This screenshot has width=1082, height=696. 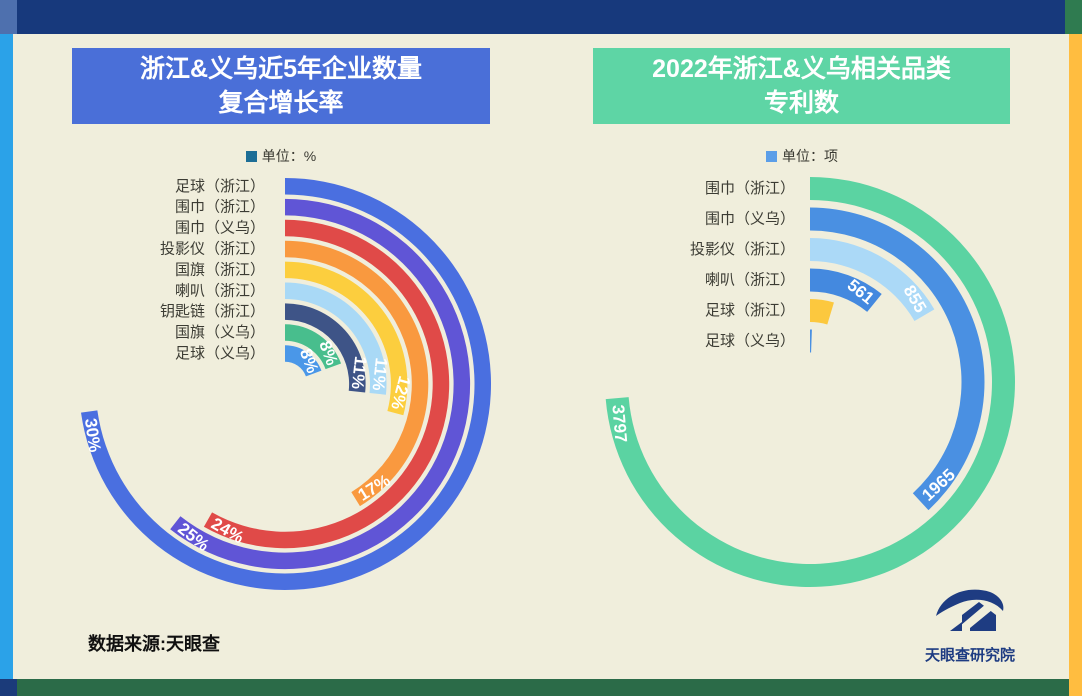 What do you see at coordinates (969, 655) in the screenshot?
I see `tianyancha-logo-text: 天眼查研究院` at bounding box center [969, 655].